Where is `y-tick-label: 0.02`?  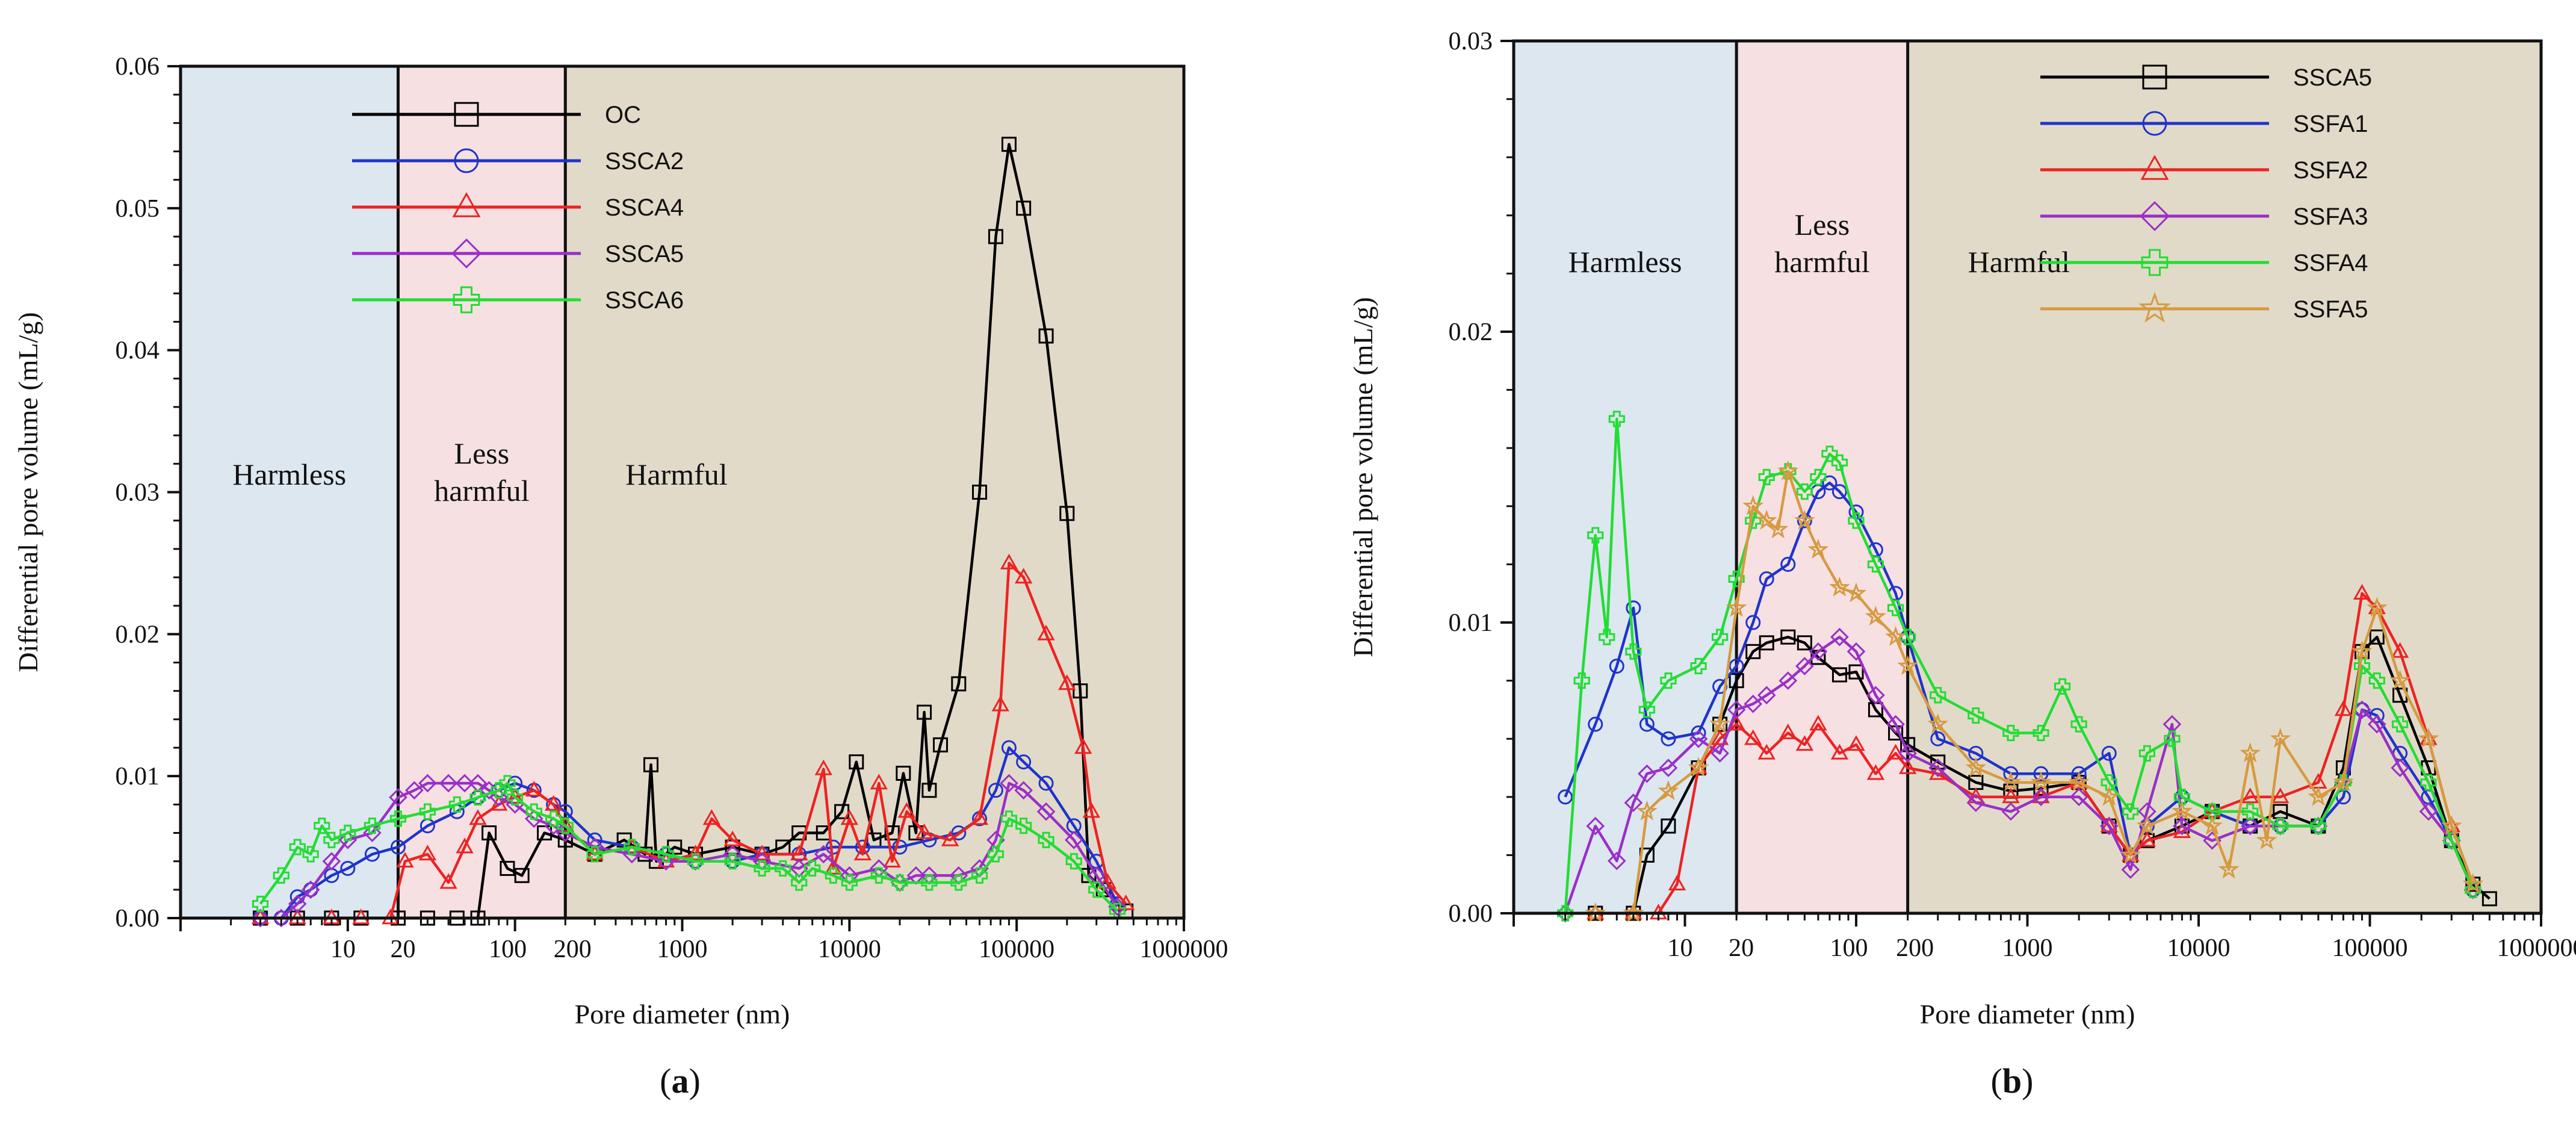
y-tick-label: 0.02 is located at coordinates (1471, 332).